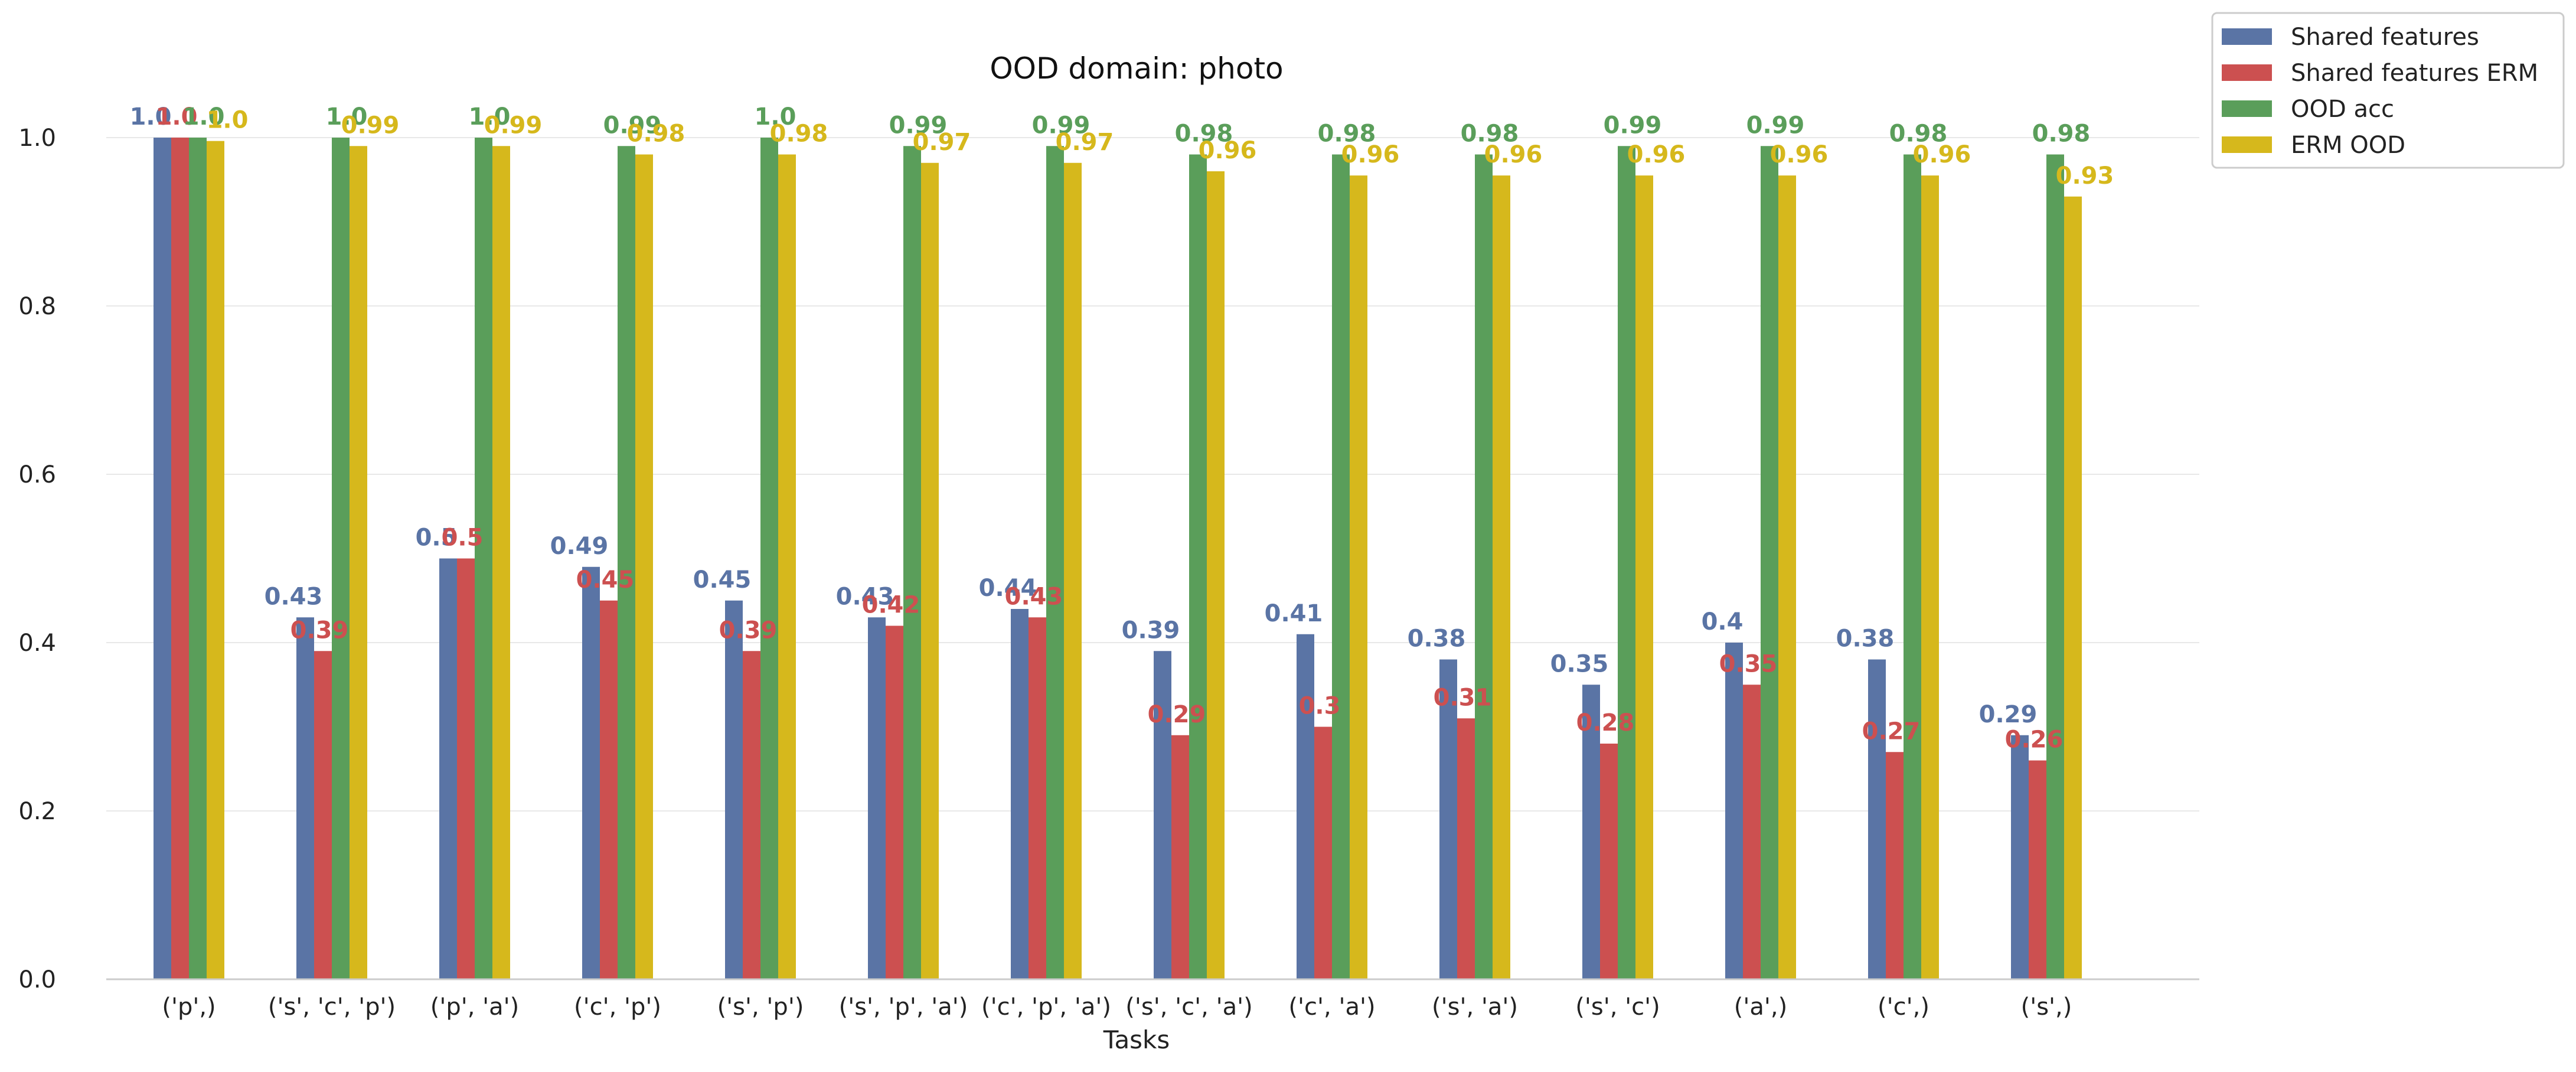 The height and width of the screenshot is (1072, 2576). What do you see at coordinates (37, 980) in the screenshot?
I see `y-tick-label: 0.0` at bounding box center [37, 980].